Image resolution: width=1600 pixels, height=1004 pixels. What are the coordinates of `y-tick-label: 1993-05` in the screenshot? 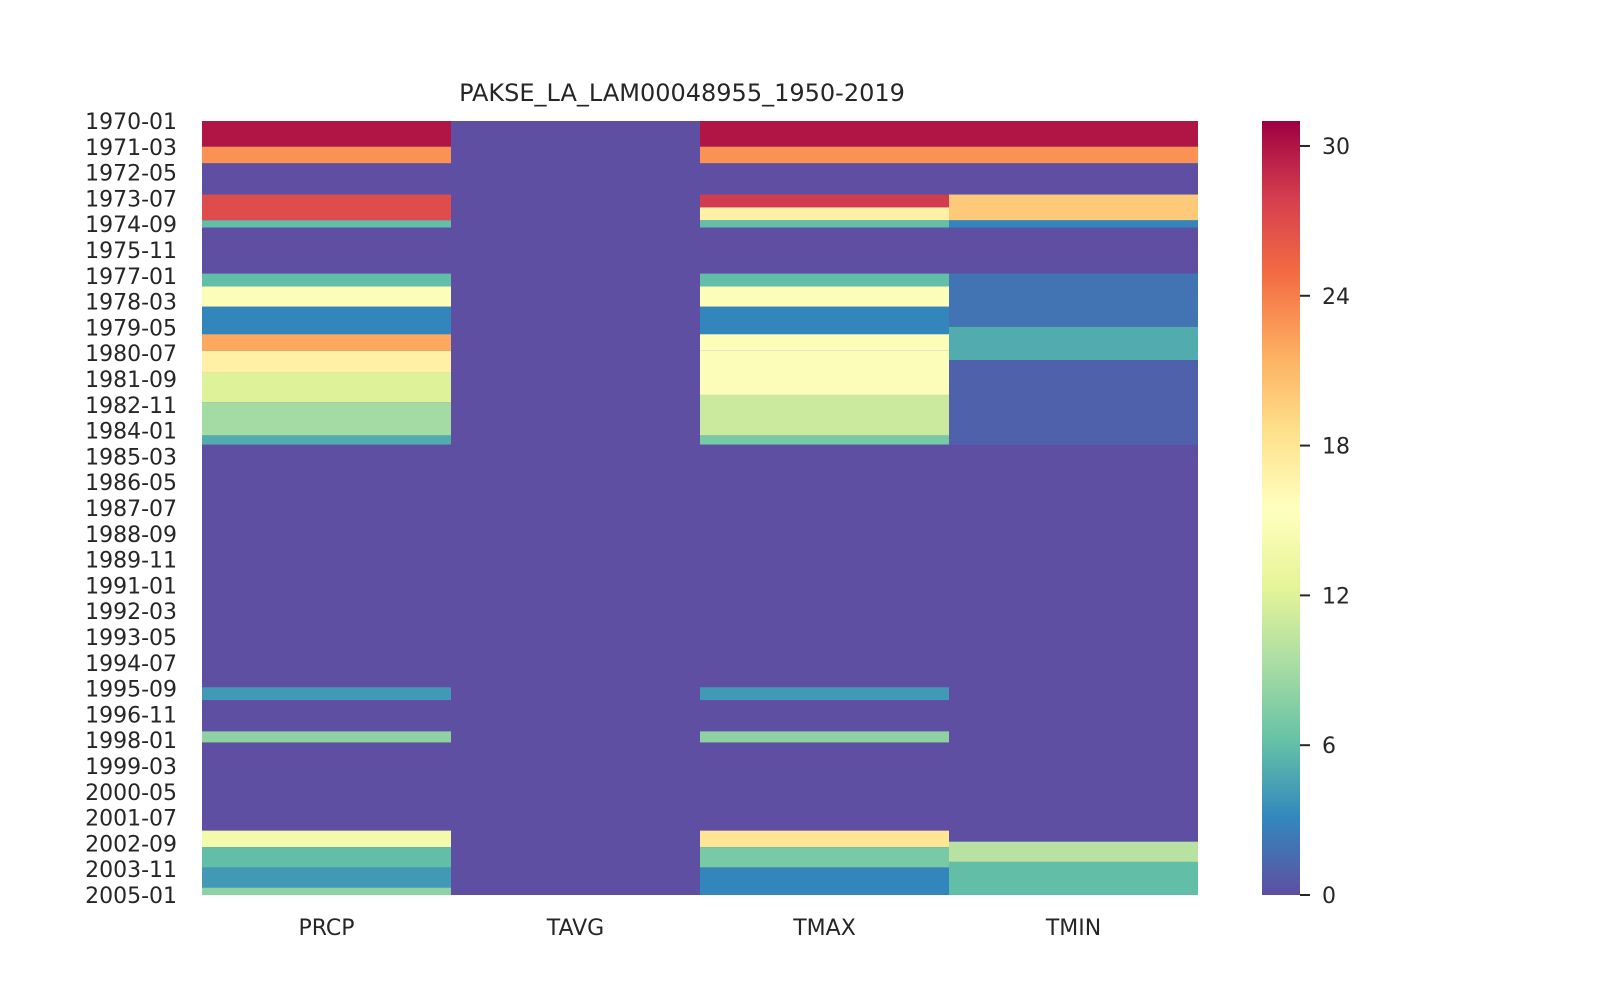 It's located at (131, 638).